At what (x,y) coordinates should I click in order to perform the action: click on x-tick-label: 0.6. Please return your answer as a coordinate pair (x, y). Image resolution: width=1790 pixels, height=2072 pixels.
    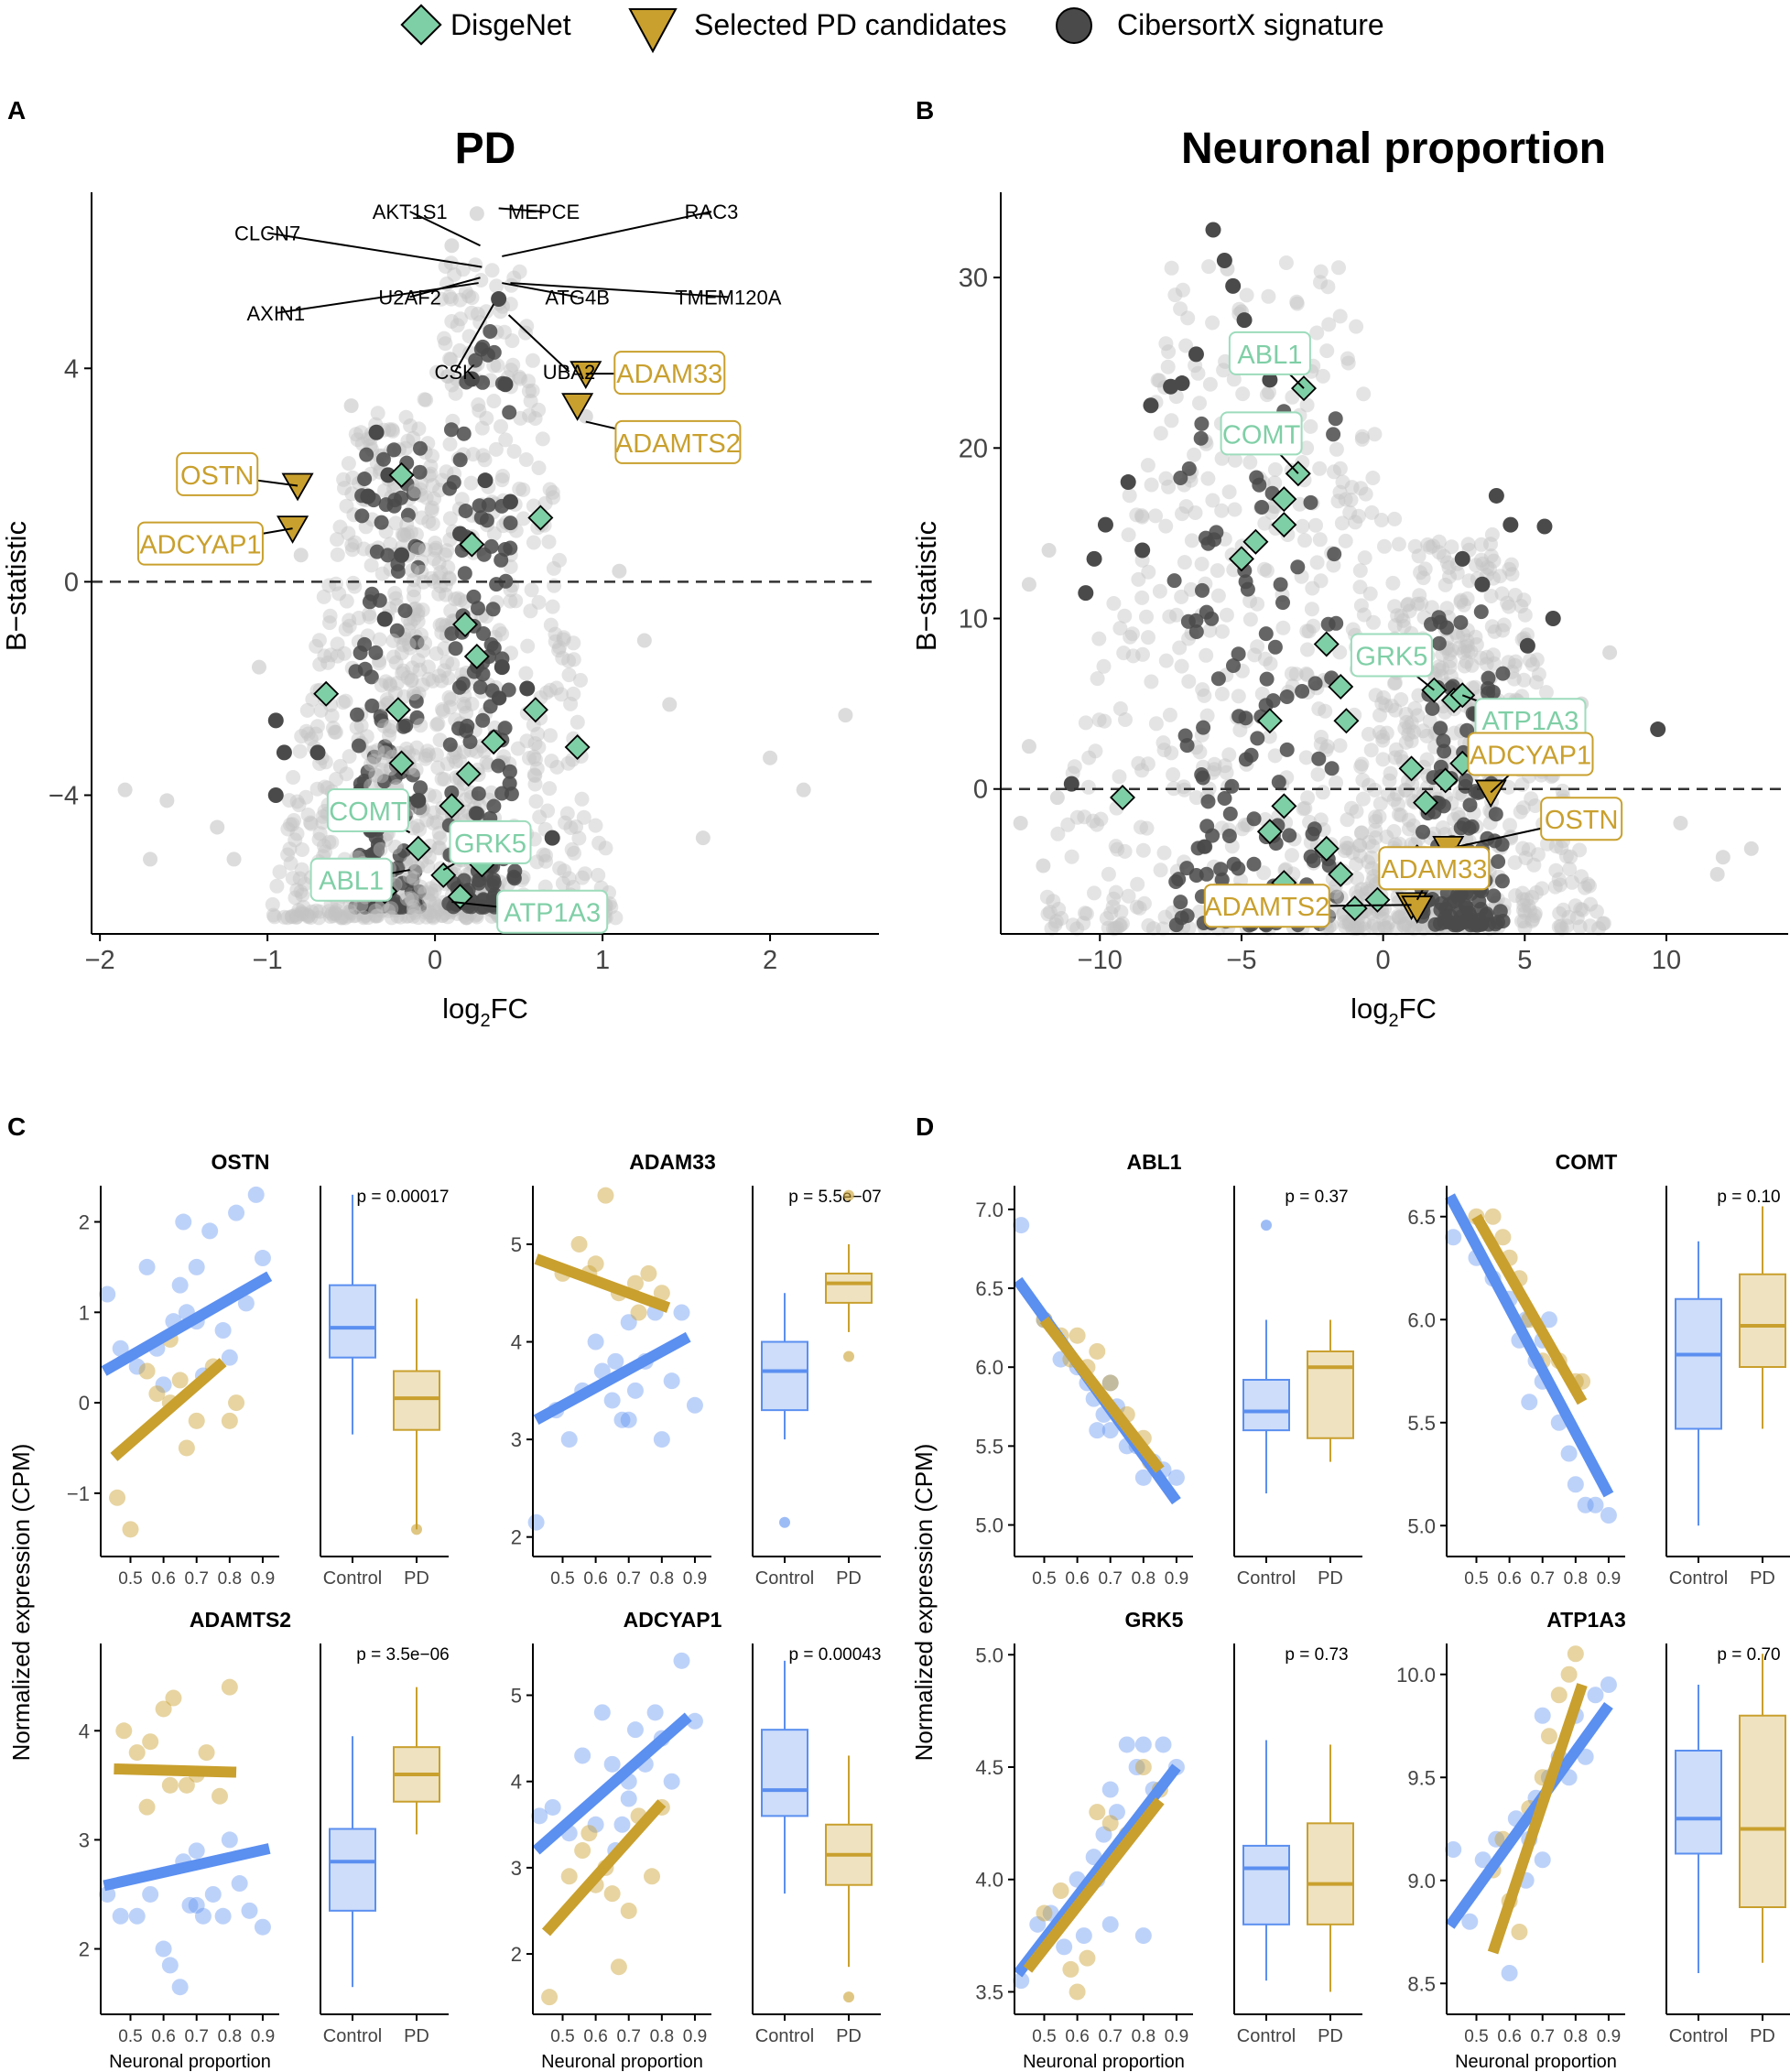
    Looking at the image, I should click on (1509, 1579).